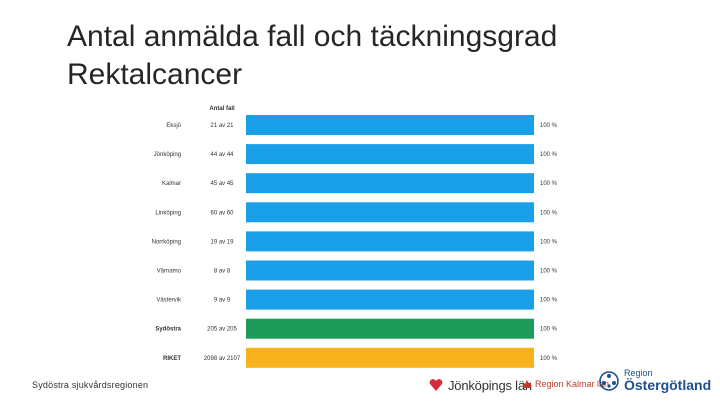 Image resolution: width=720 pixels, height=405 pixels. What do you see at coordinates (609, 380) in the screenshot?
I see `ostergotland-emblem-icon` at bounding box center [609, 380].